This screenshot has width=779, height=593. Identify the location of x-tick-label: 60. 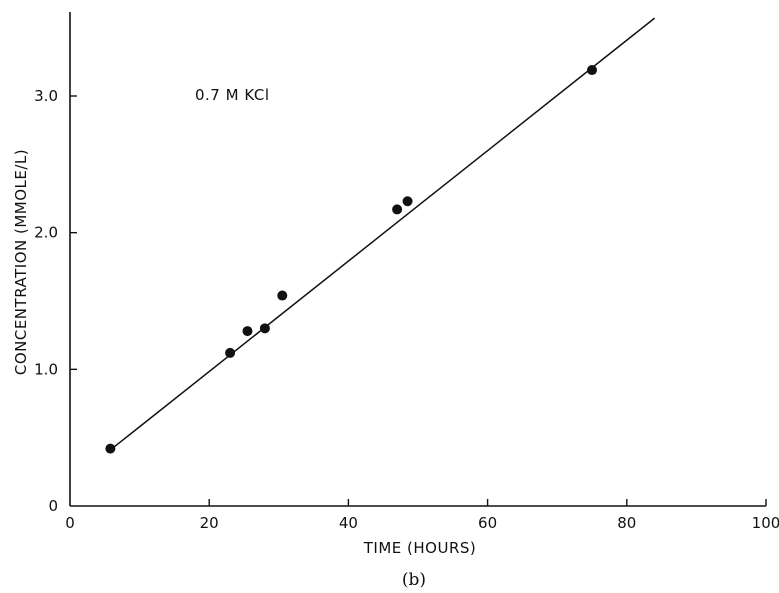
(487, 523).